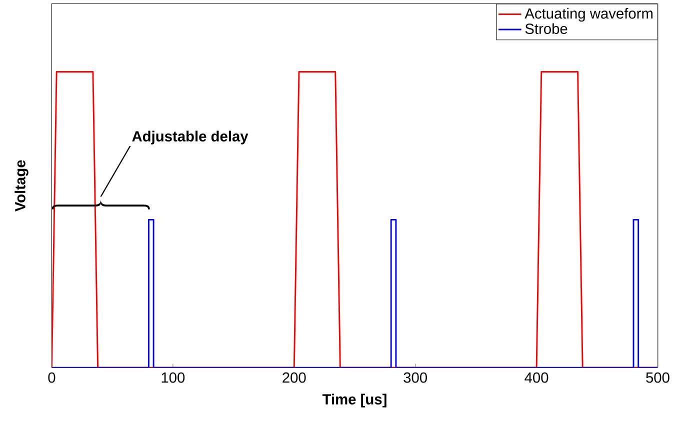 The width and height of the screenshot is (688, 425). I want to click on legend-label: Actuating waveform, so click(588, 15).